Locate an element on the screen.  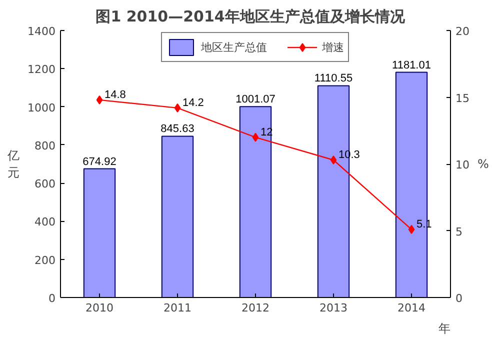
data-label: 1110.55 is located at coordinates (333, 78).